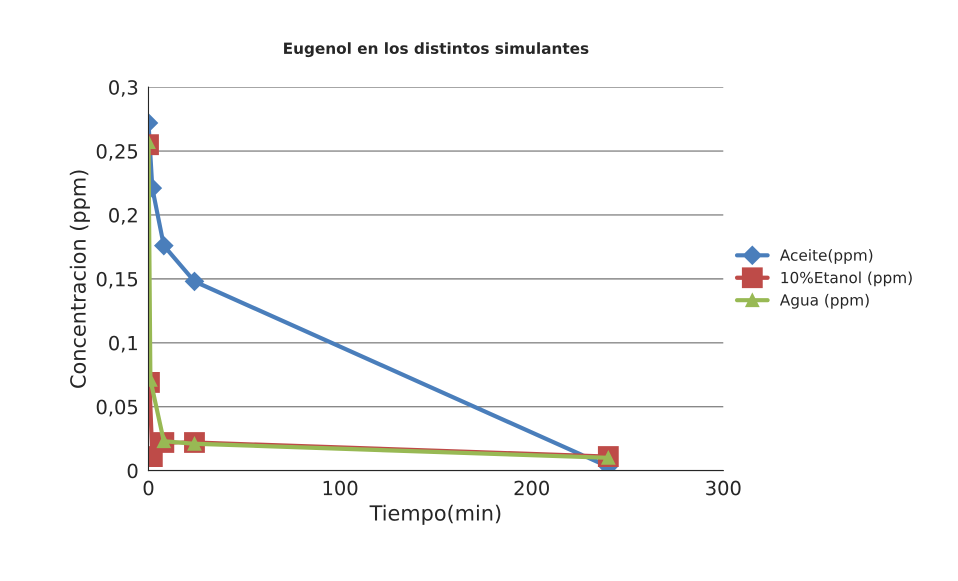 Image resolution: width=958 pixels, height=581 pixels. What do you see at coordinates (341, 488) in the screenshot?
I see `x-tick-label: 100` at bounding box center [341, 488].